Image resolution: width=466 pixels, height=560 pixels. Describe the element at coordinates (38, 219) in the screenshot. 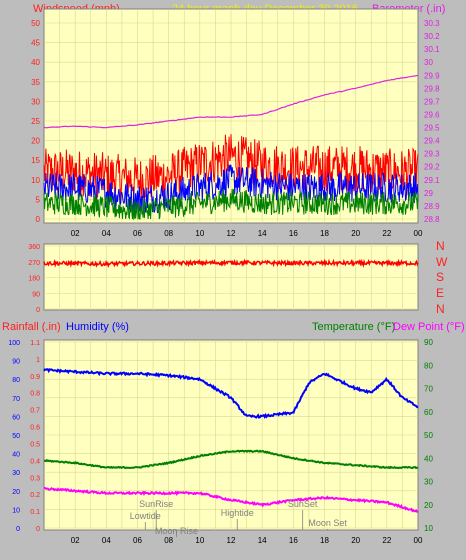

I see `windspeed-tick-label: 0` at that location.